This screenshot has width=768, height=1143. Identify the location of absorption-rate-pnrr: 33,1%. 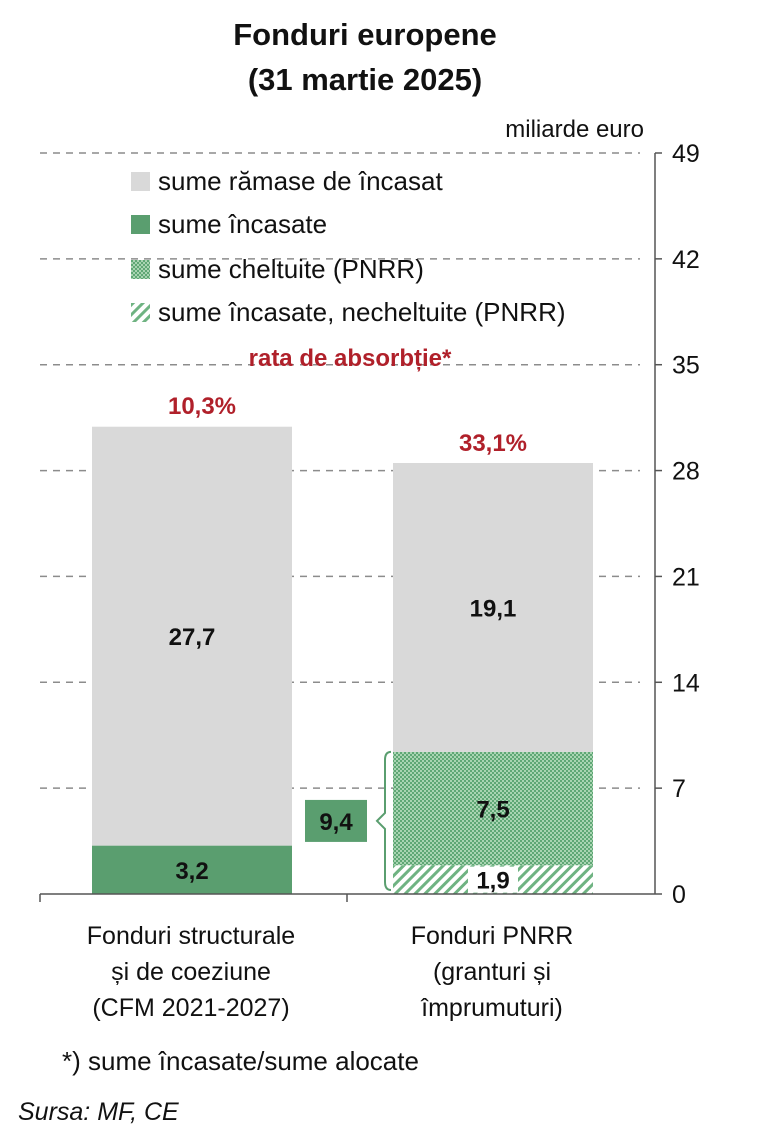
(493, 443).